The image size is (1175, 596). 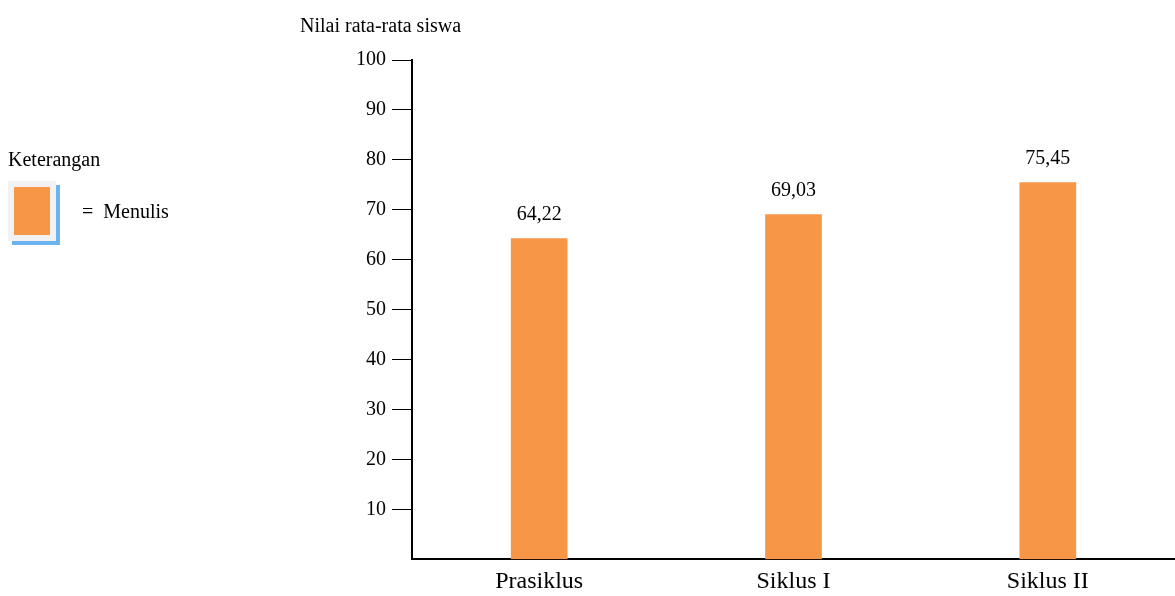 I want to click on text: Menulis, so click(x=136, y=211).